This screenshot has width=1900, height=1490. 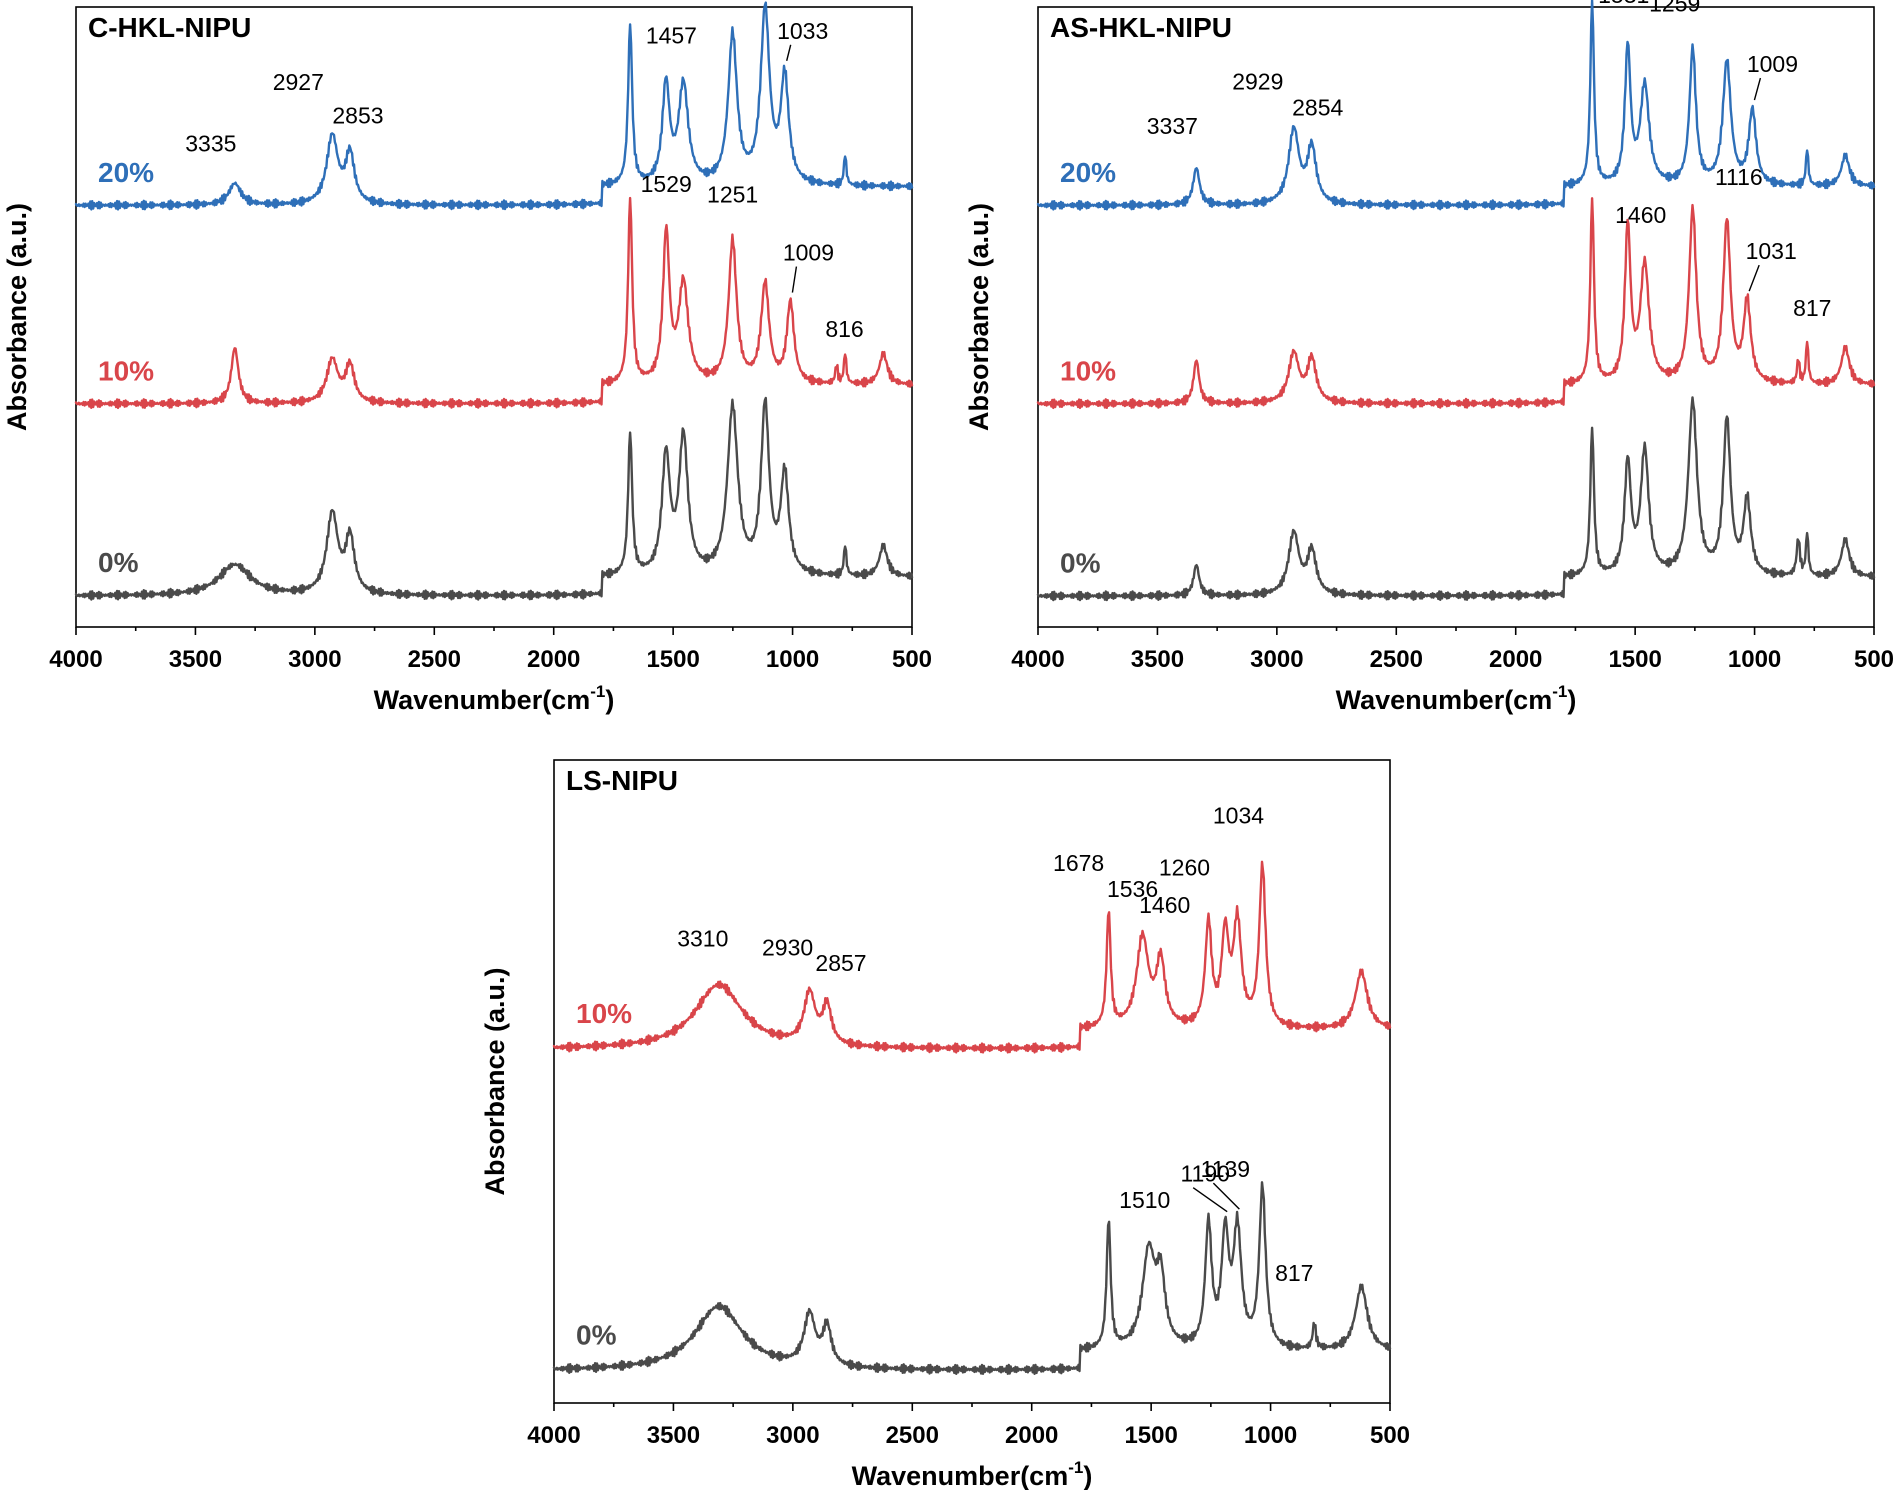 What do you see at coordinates (357, 116) in the screenshot?
I see `peak-label: 2853` at bounding box center [357, 116].